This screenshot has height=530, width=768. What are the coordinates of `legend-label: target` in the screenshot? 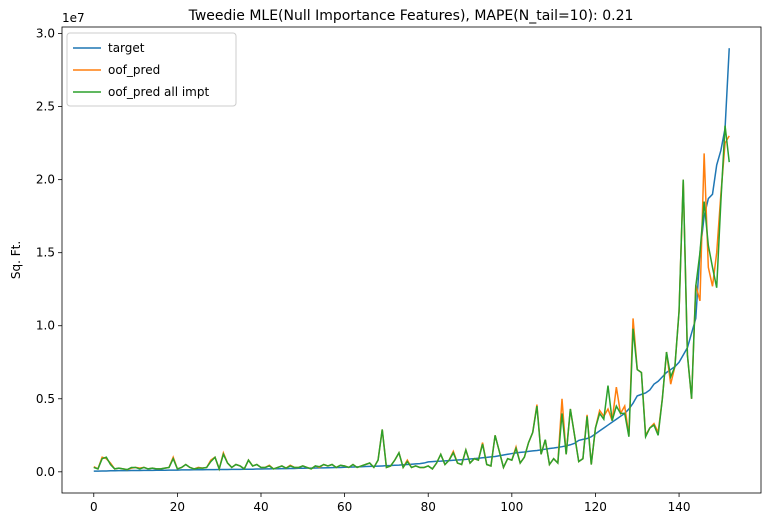 It's located at (126, 48).